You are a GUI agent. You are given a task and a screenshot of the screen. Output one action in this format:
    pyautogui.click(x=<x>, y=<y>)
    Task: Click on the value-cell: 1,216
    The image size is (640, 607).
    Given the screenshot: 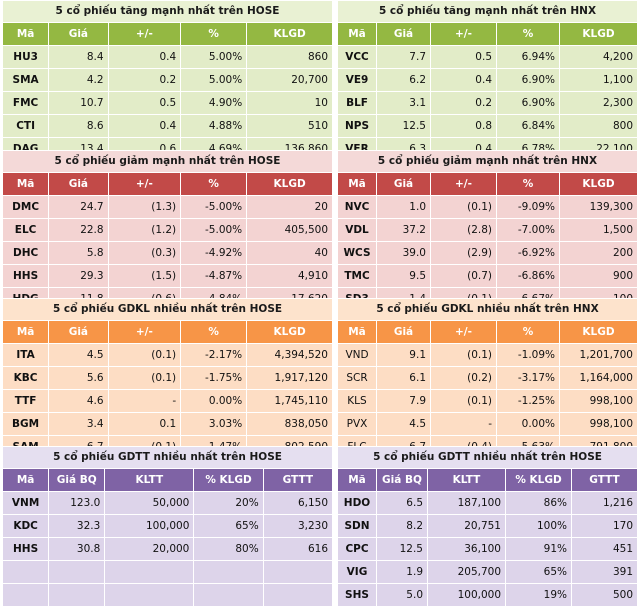 What is the action you would take?
    pyautogui.click(x=604, y=503)
    